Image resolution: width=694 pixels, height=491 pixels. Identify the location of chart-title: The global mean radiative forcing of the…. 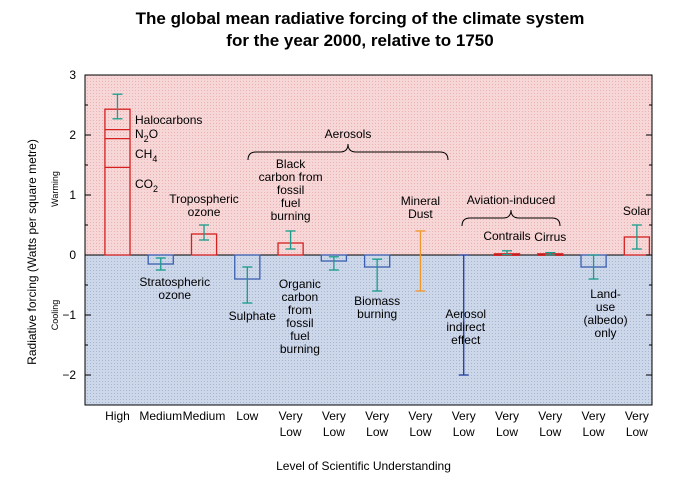
(360, 30).